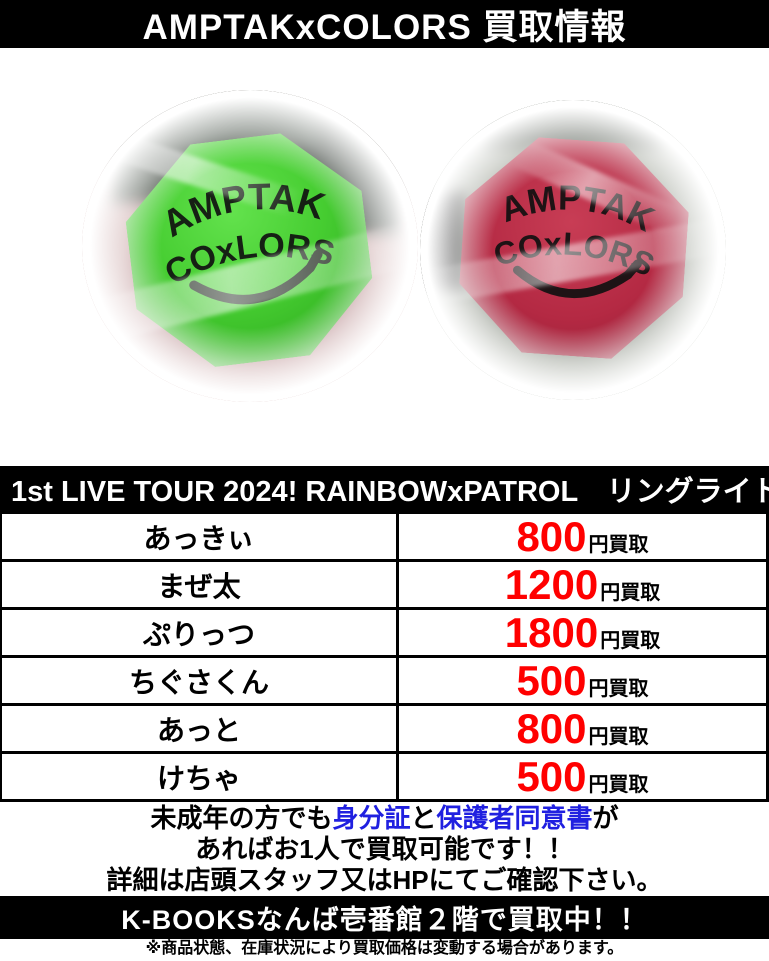 This screenshot has width=769, height=961. Describe the element at coordinates (384, 879) in the screenshot. I see `notice-line-3: 詳細は店頭スタッフ又はHPにてご確認下さい。` at that location.